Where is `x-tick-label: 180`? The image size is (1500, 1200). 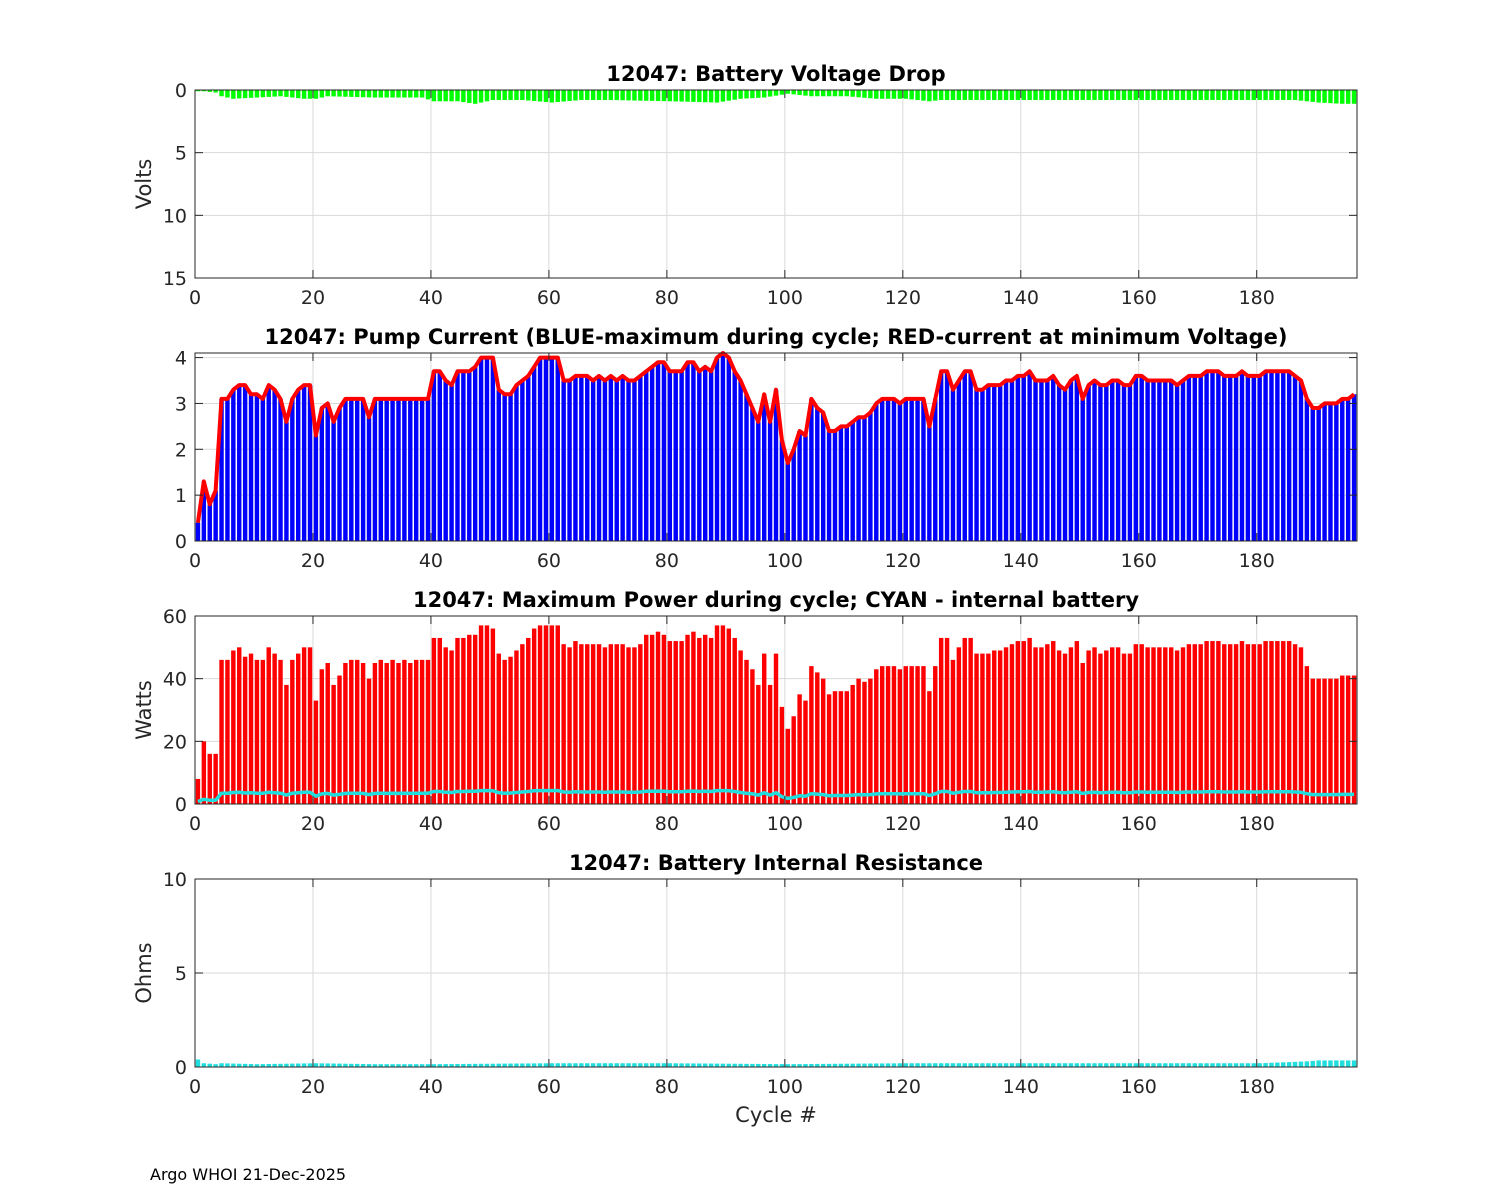 x-tick-label: 180 is located at coordinates (1257, 561).